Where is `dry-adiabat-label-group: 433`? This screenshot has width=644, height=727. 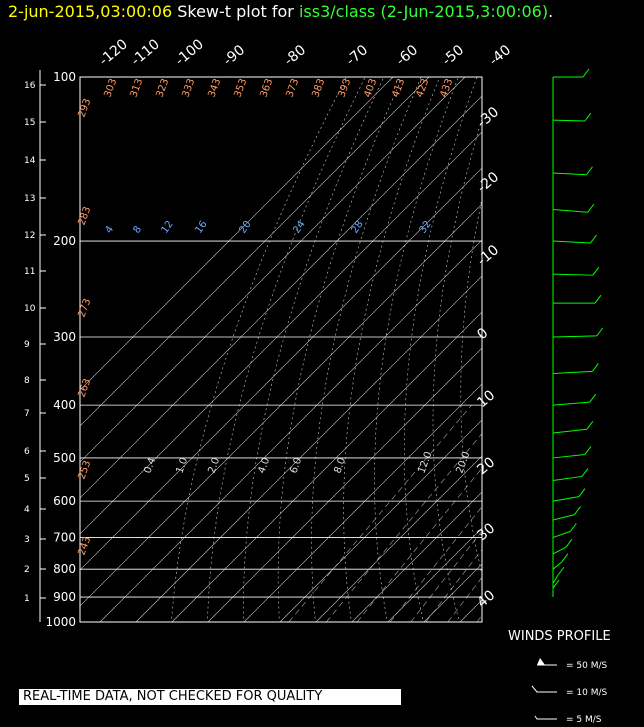 dry-adiabat-label-group: 433 is located at coordinates (446, 88).